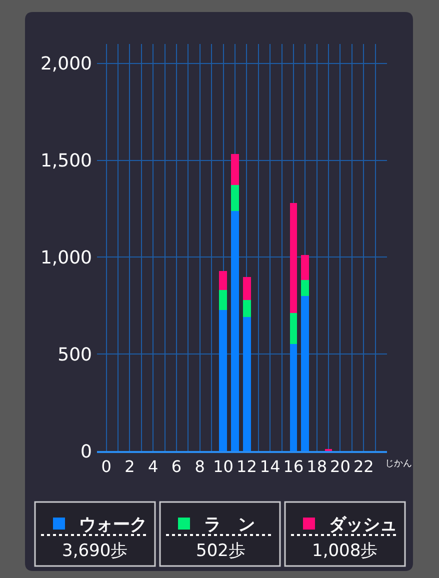 The height and width of the screenshot is (578, 439). Describe the element at coordinates (363, 466) in the screenshot. I see `x-tick-label: 22` at that location.